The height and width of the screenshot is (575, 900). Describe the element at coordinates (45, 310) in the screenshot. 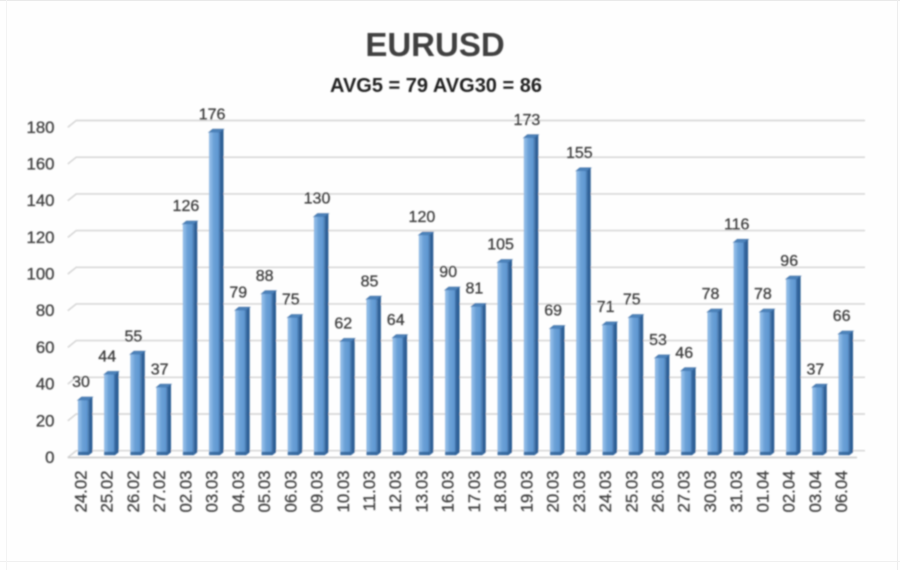

I see `svg-text: 80` at that location.